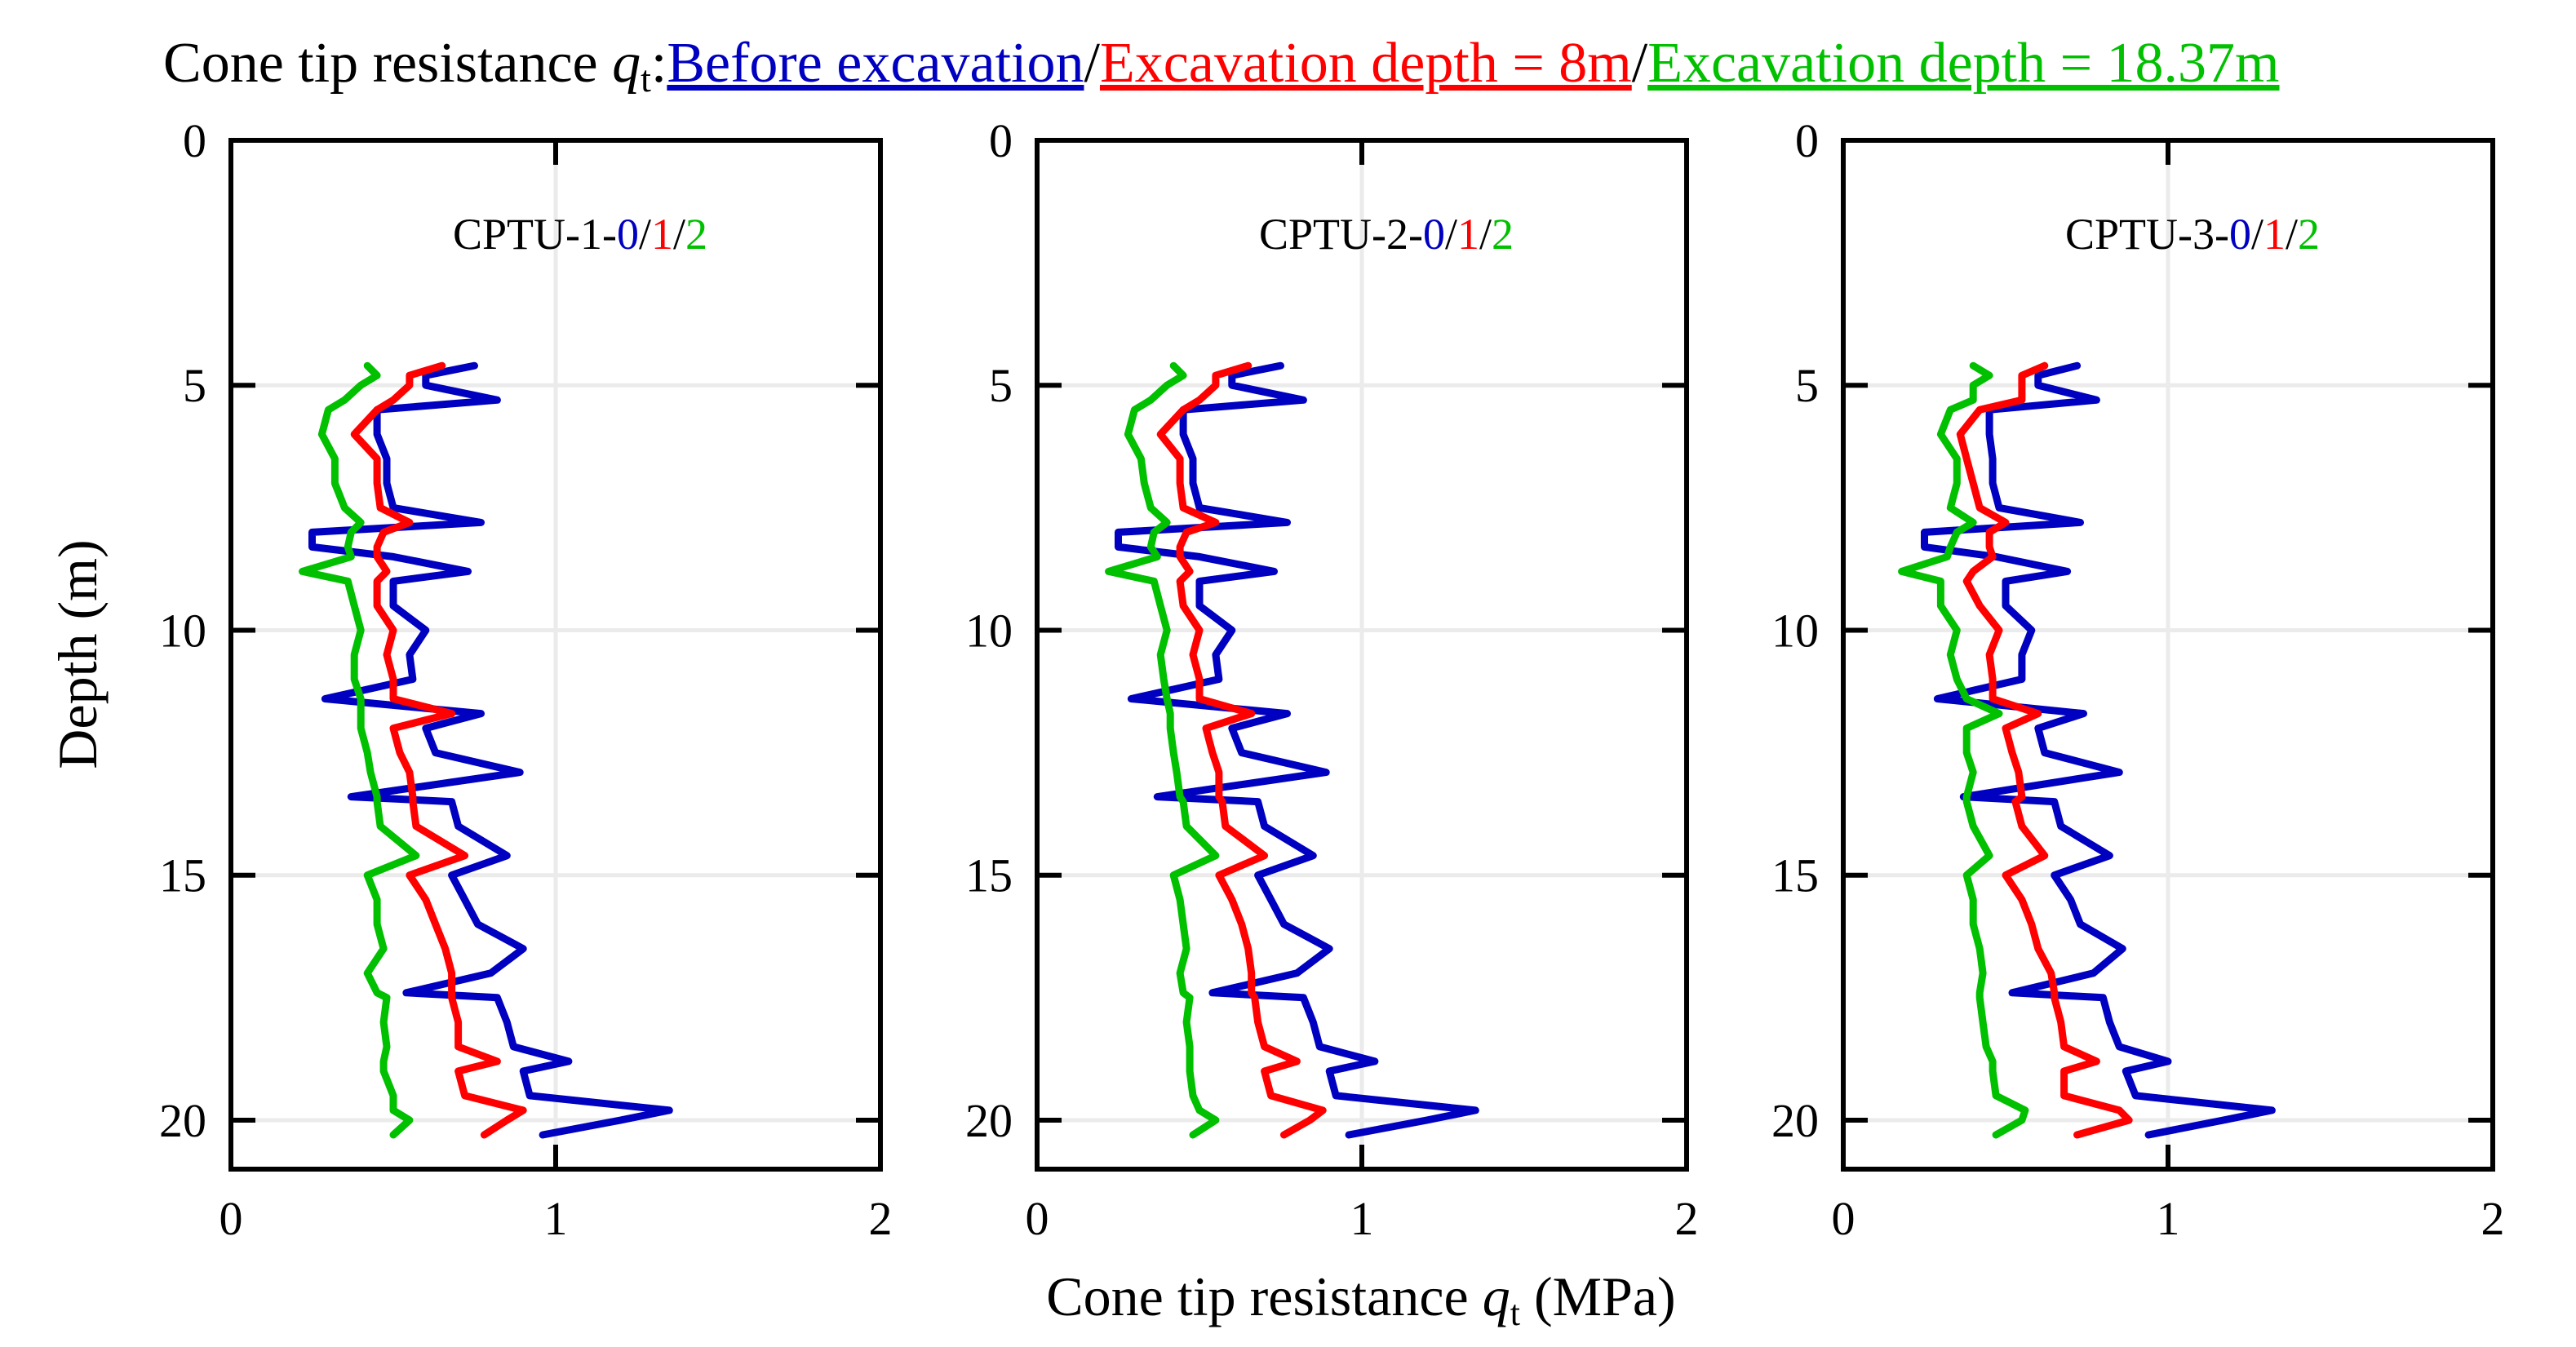 The height and width of the screenshot is (1347, 2576). Describe the element at coordinates (2147, 234) in the screenshot. I see `panel-label-part: CPTU-3-` at that location.